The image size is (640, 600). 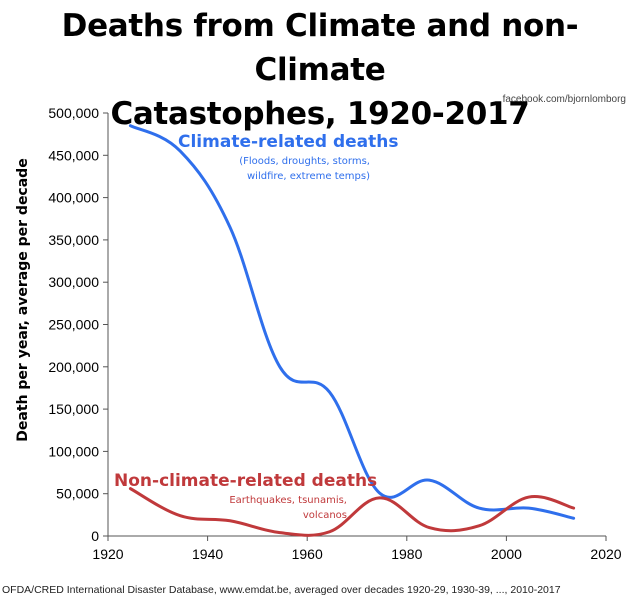 I want to click on chart-title-line-1: Deaths from Climate and non-Climate, so click(x=320, y=48).